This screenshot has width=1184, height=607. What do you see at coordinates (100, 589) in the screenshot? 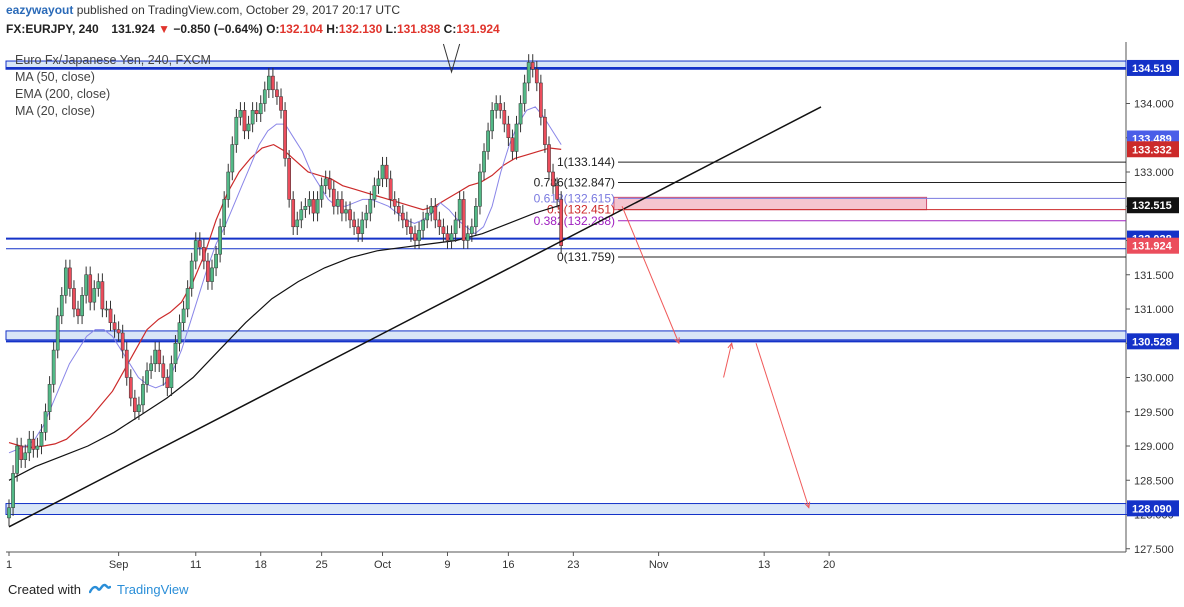
I see `tradingview-logo-icon` at bounding box center [100, 589].